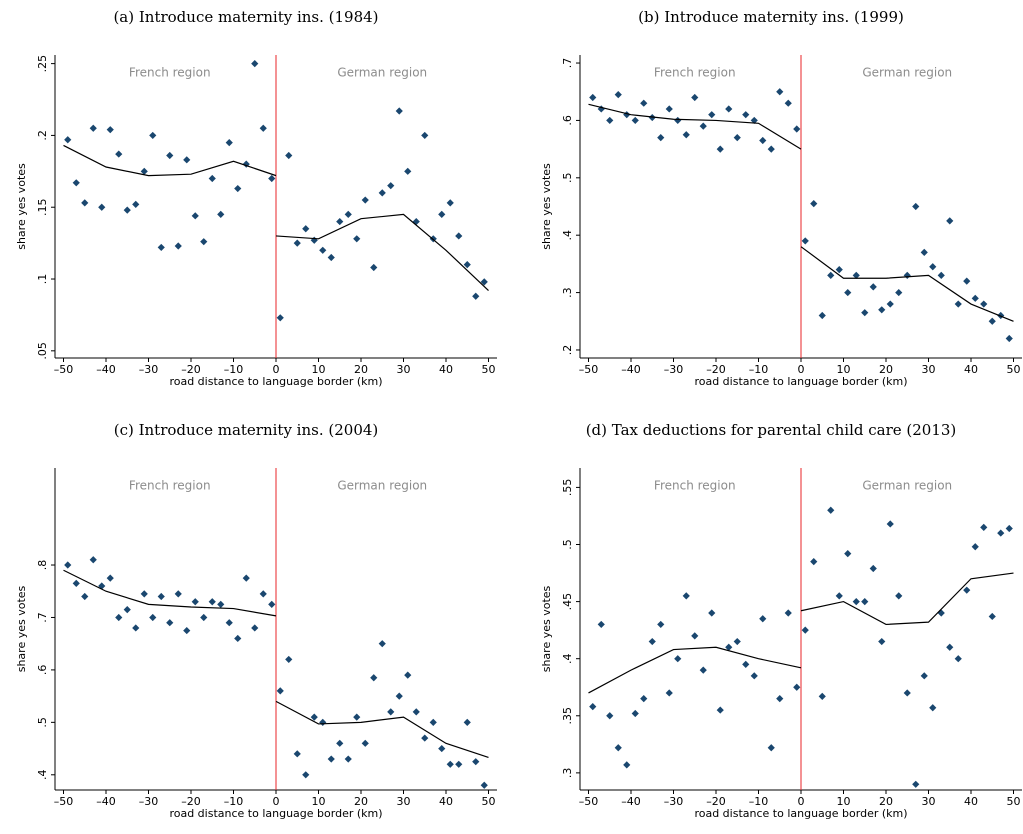 The width and height of the screenshot is (1023, 834). Describe the element at coordinates (489, 369) in the screenshot. I see `x-tick-label: 50` at that location.